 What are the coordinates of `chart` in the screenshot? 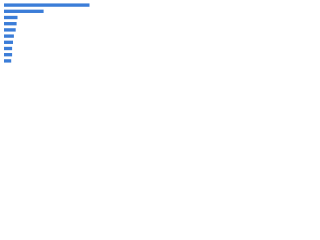 It's located at (47, 33).